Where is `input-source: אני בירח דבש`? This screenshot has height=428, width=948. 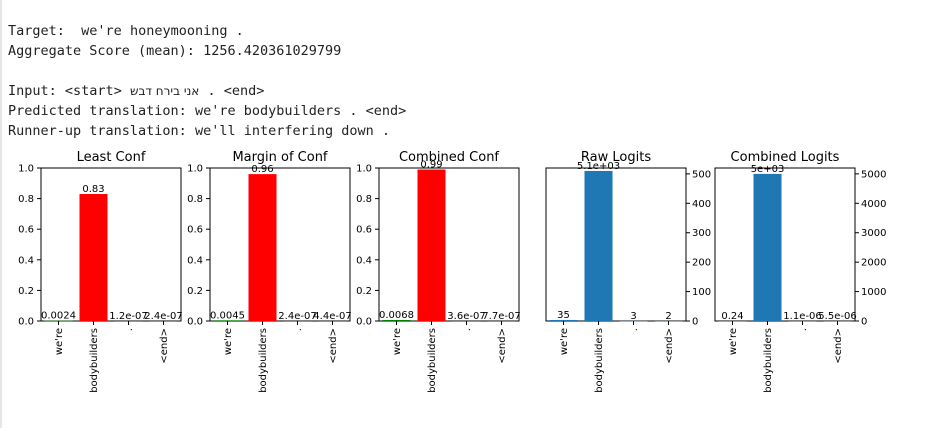 input-source: אני בירח דבש is located at coordinates (164, 91).